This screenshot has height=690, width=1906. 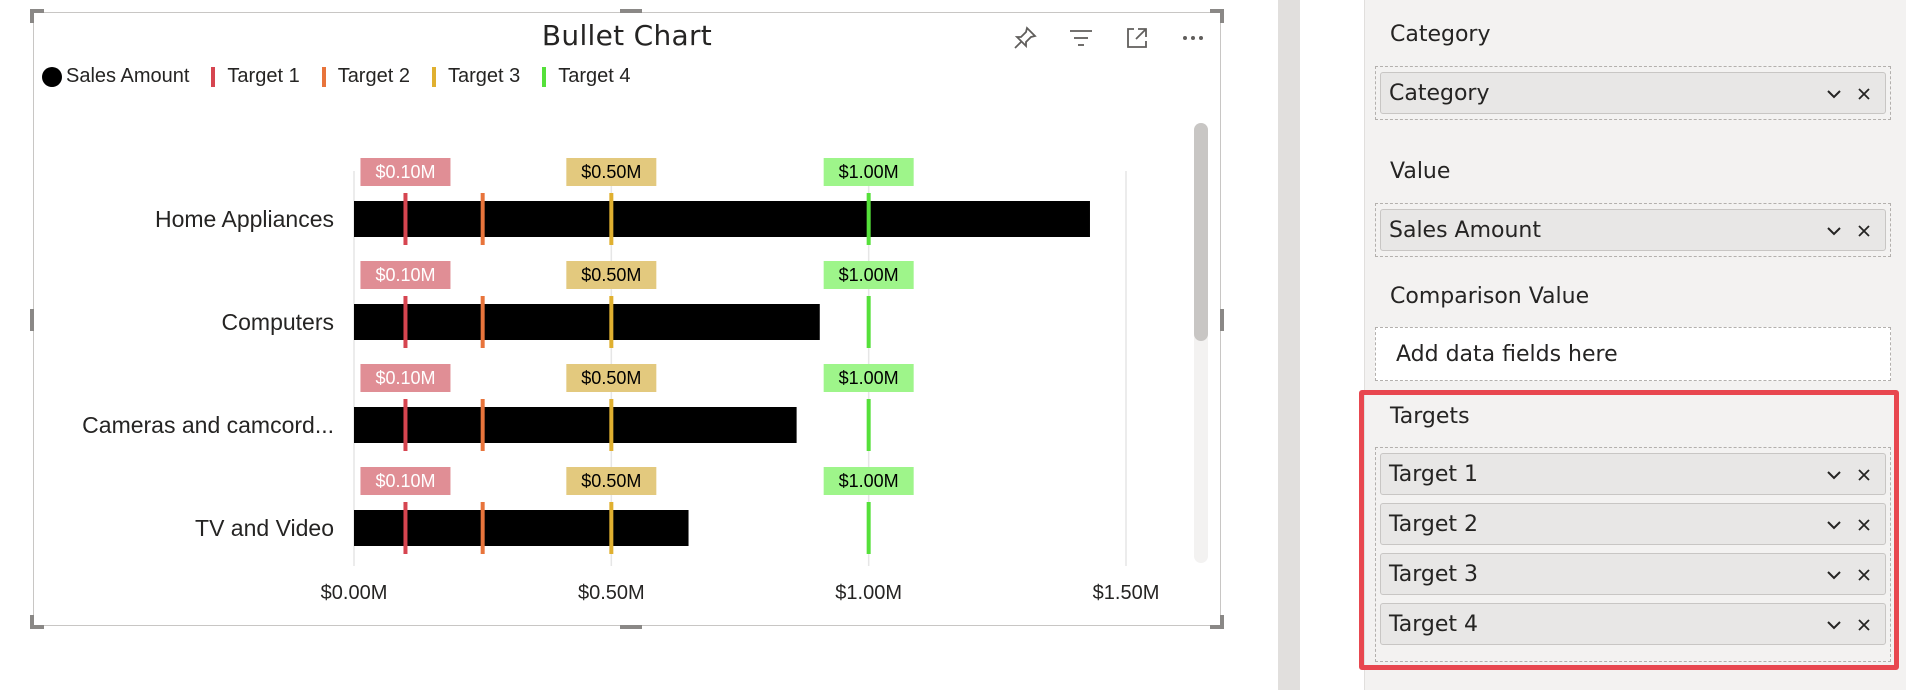 I want to click on legend-dot-icon, so click(x=52, y=76).